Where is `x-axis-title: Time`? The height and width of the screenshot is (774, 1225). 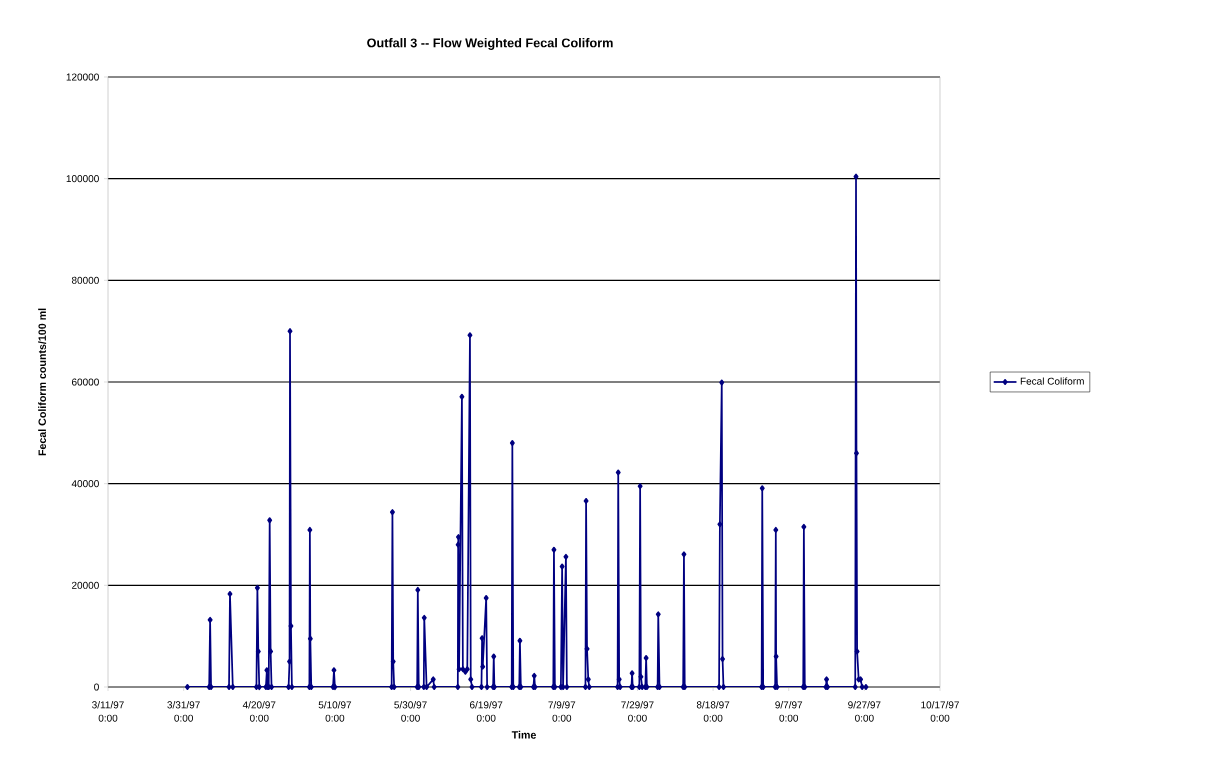 x-axis-title: Time is located at coordinates (523, 734).